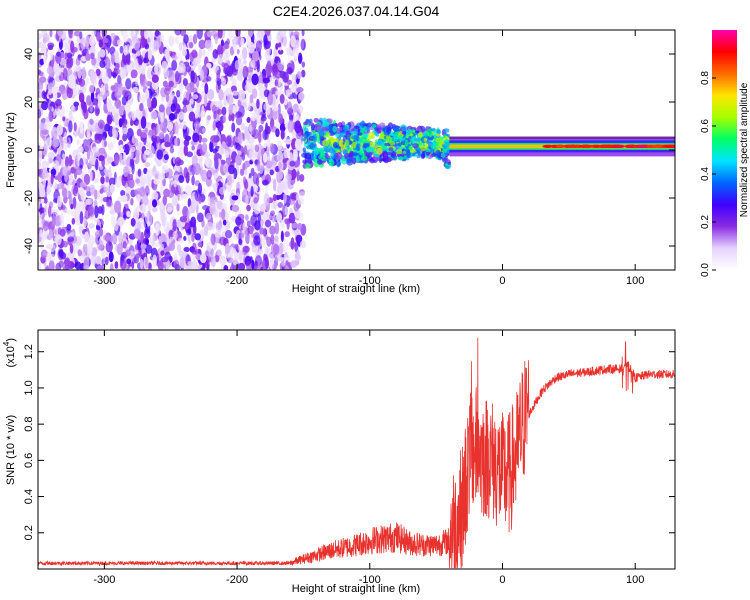 The height and width of the screenshot is (600, 750). I want to click on snr-multiplier-base: (x10, so click(11, 356).